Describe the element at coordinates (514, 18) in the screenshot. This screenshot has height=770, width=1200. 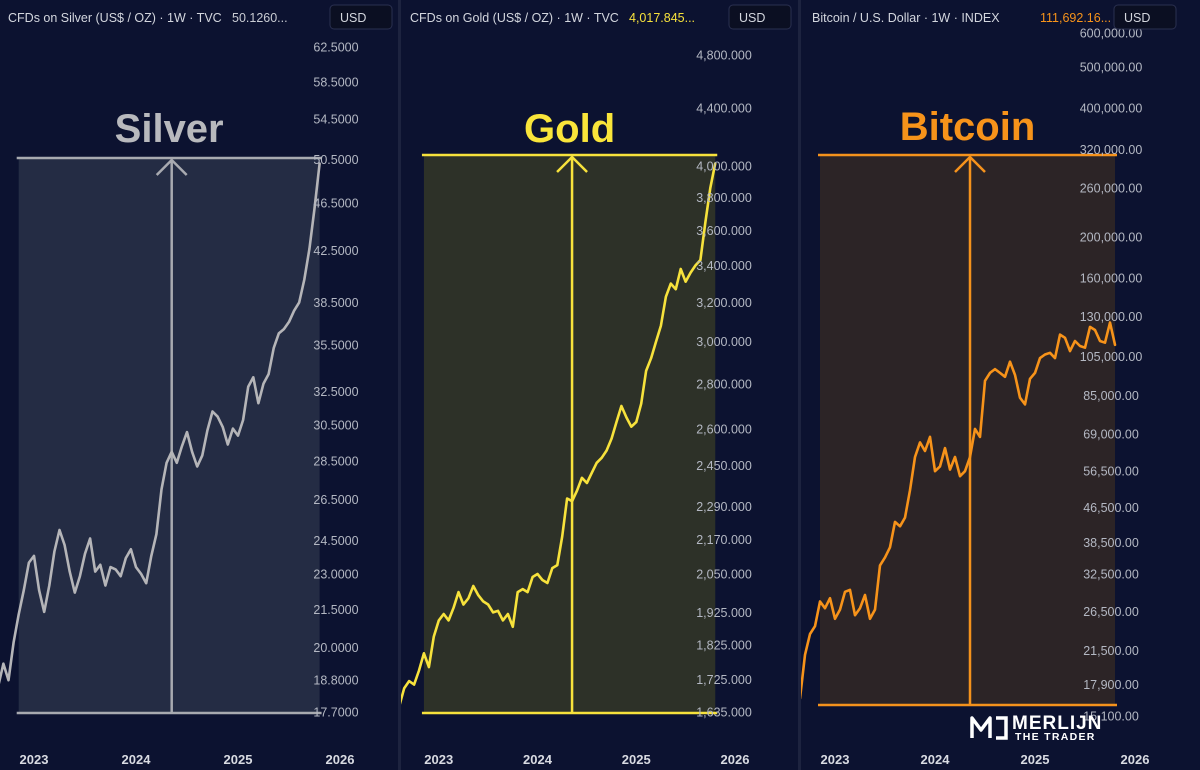
I see `gold-header: CFDs on Gold (US$ / OZ) · 1W · TVC` at that location.